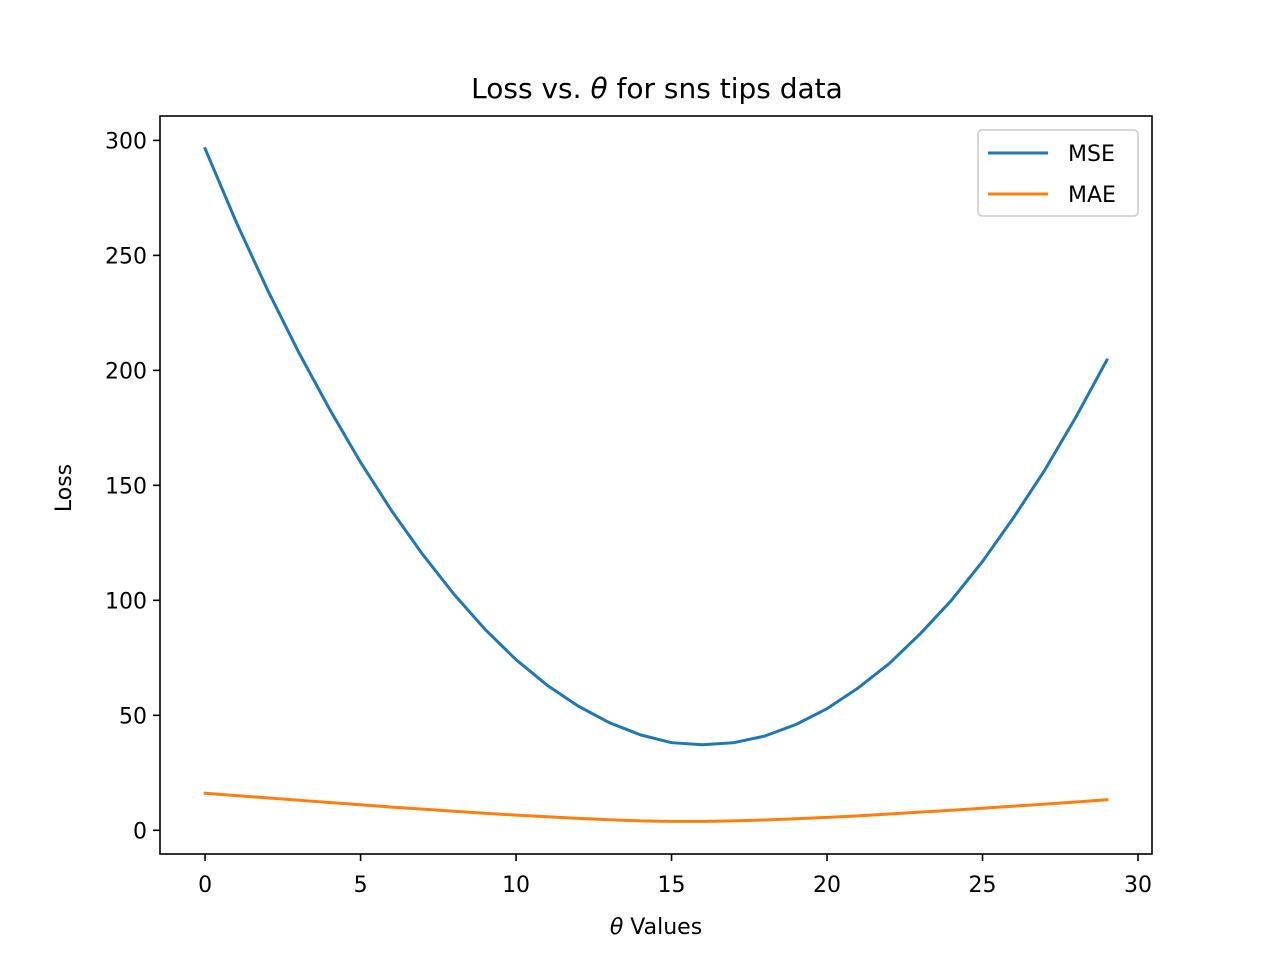  Describe the element at coordinates (657, 88) in the screenshot. I see `chart-title: Loss vs. θ for sns tips data` at that location.